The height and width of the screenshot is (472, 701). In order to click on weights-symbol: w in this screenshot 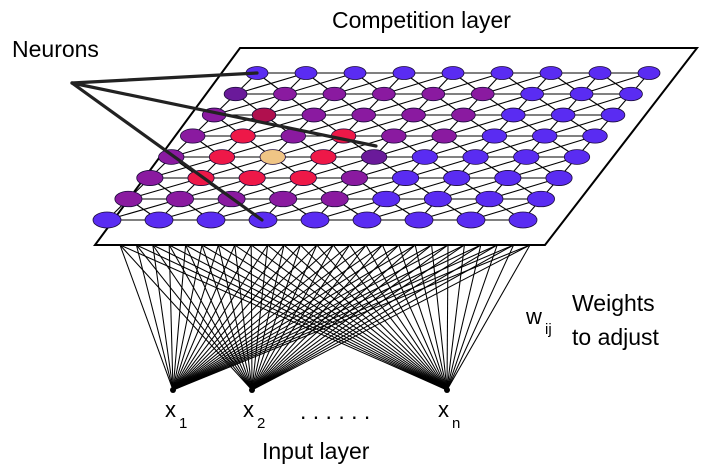, I will do `click(533, 316)`.